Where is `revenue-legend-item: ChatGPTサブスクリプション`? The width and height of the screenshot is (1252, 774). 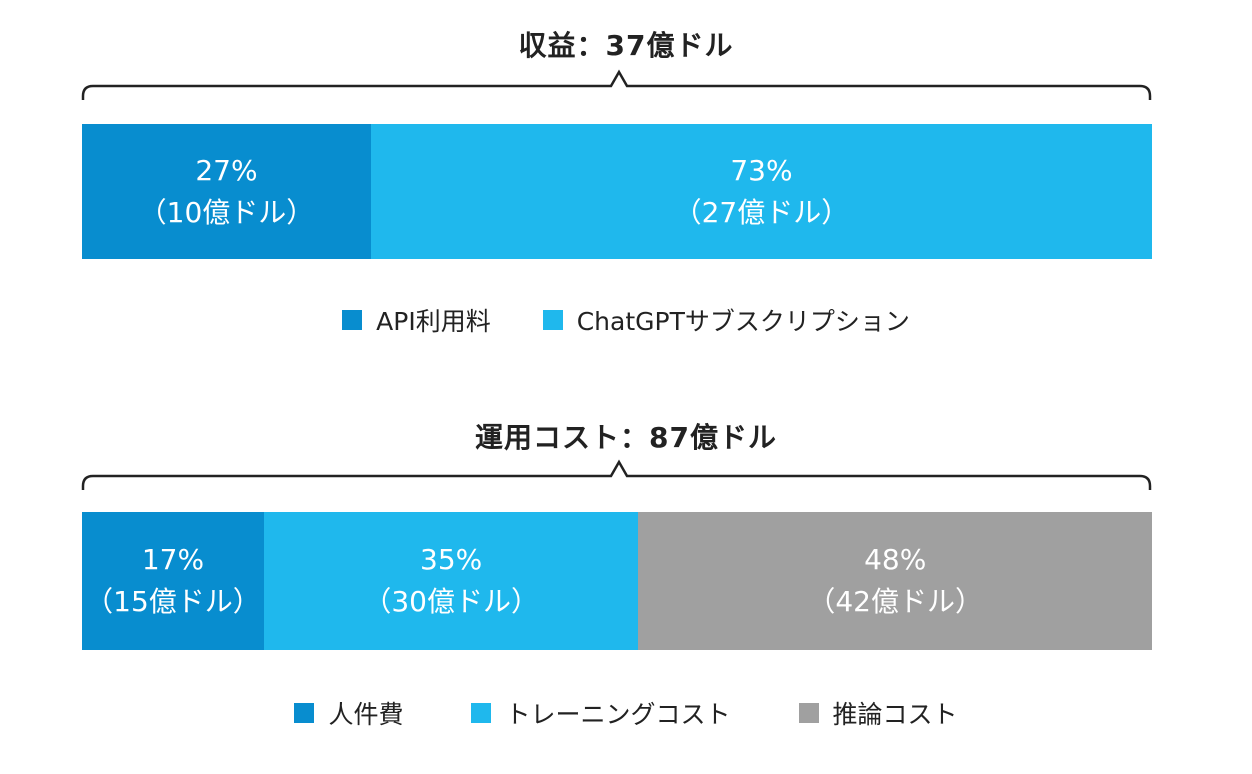
revenue-legend-item: ChatGPTサブスクリプション is located at coordinates (726, 320).